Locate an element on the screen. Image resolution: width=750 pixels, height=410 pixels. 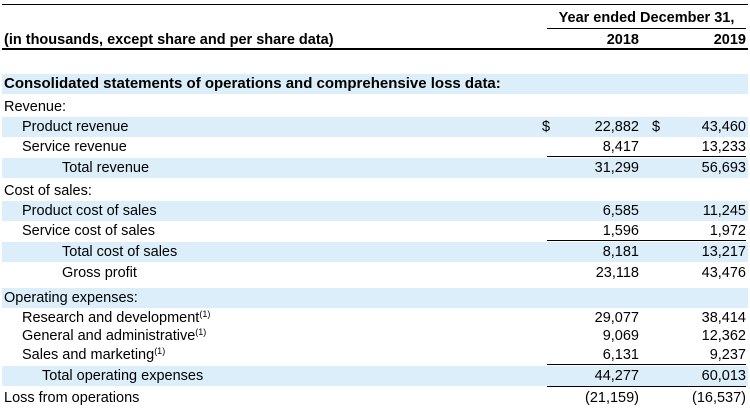
table-row: Service cost of sales 1,596 1,972 is located at coordinates (375, 231).